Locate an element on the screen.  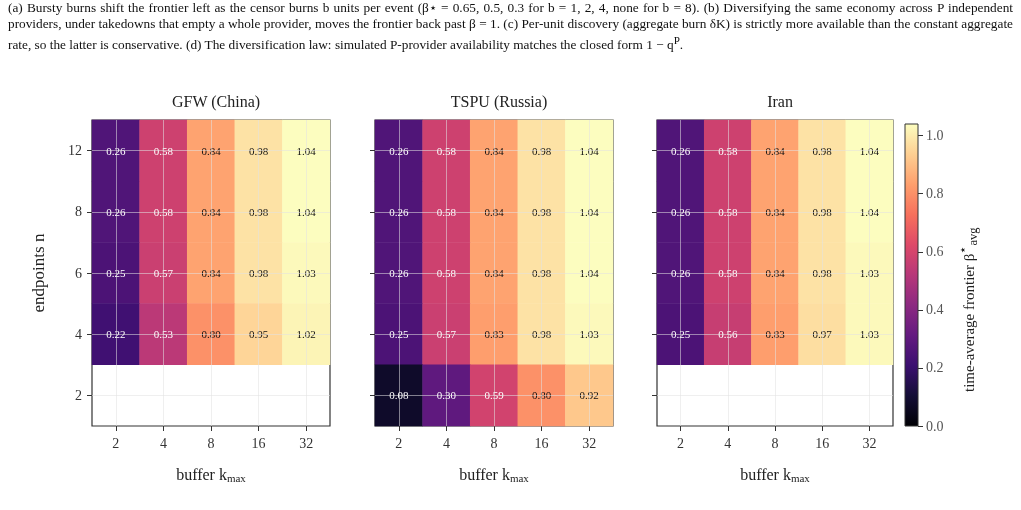
y-tick-label: 12 is located at coordinates (75, 151).